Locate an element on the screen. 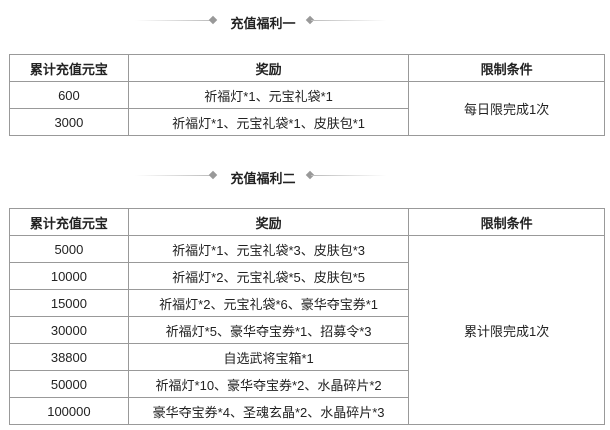 This screenshot has height=430, width=610. amount-cell: 10000 is located at coordinates (69, 276).